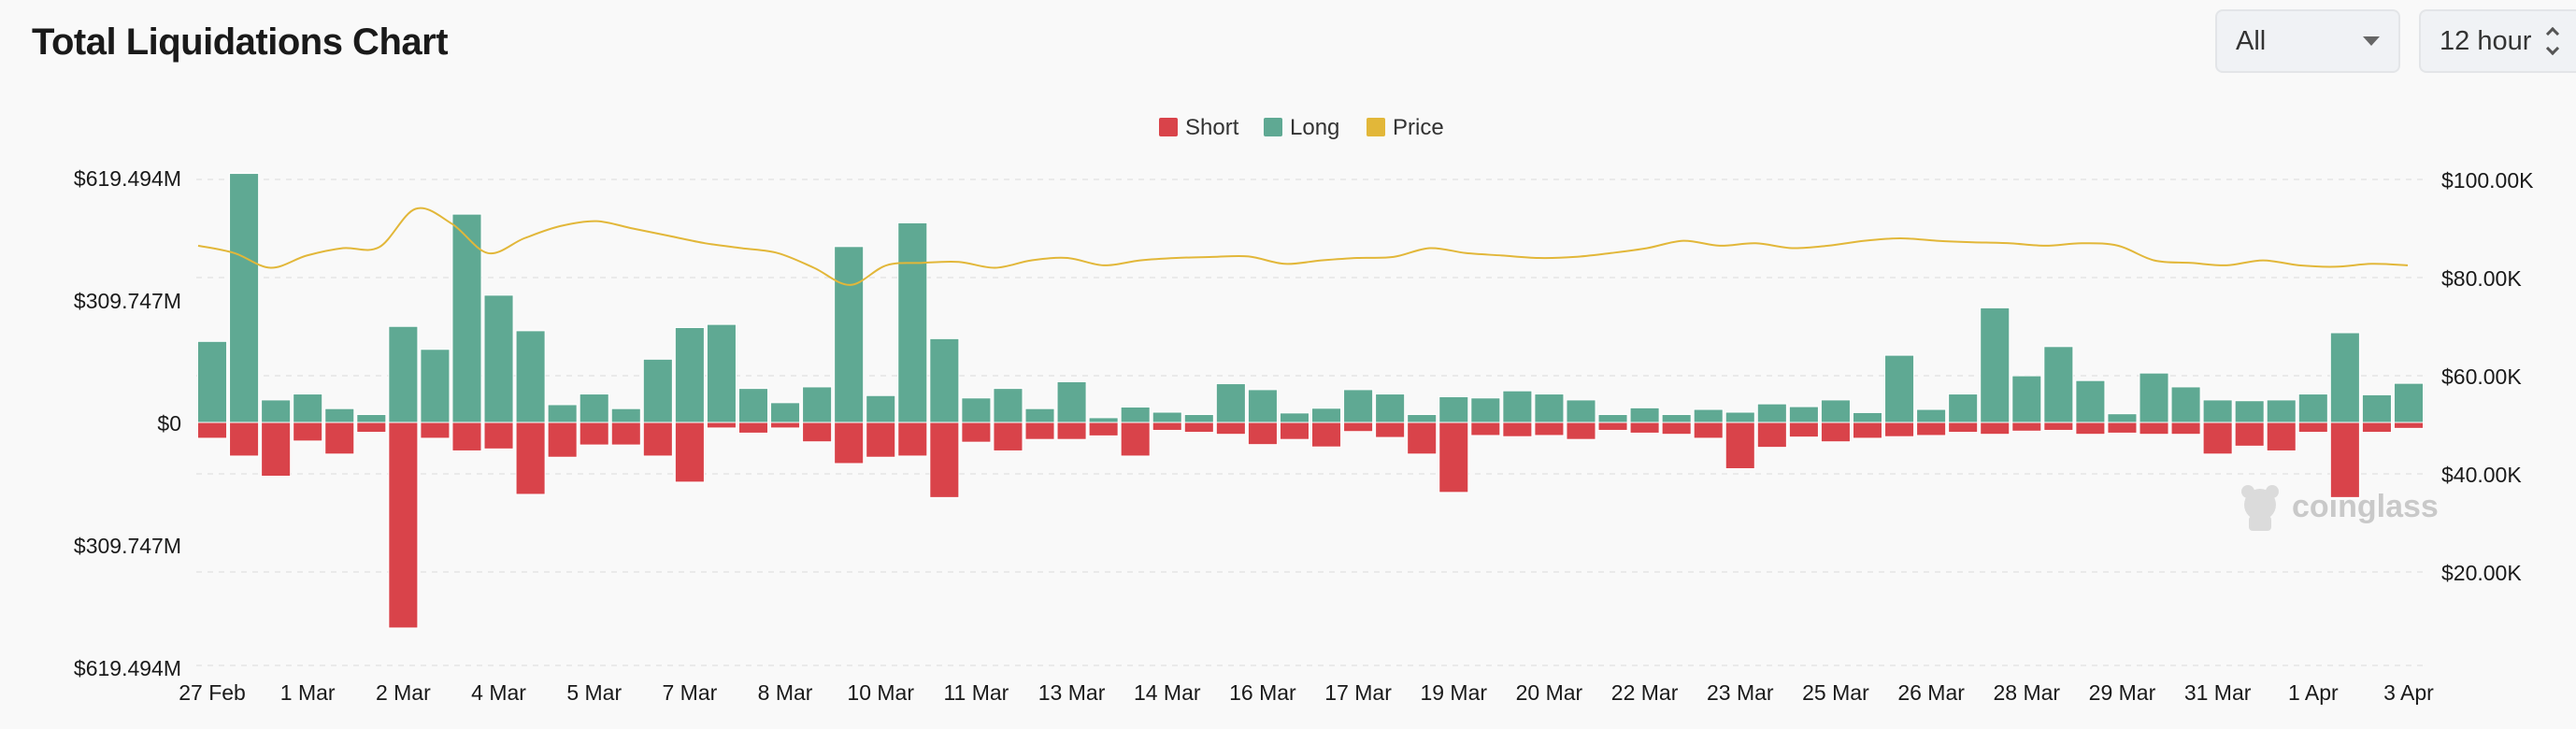 The image size is (2576, 729). Describe the element at coordinates (1301, 127) in the screenshot. I see `legend: Short Long Price` at that location.